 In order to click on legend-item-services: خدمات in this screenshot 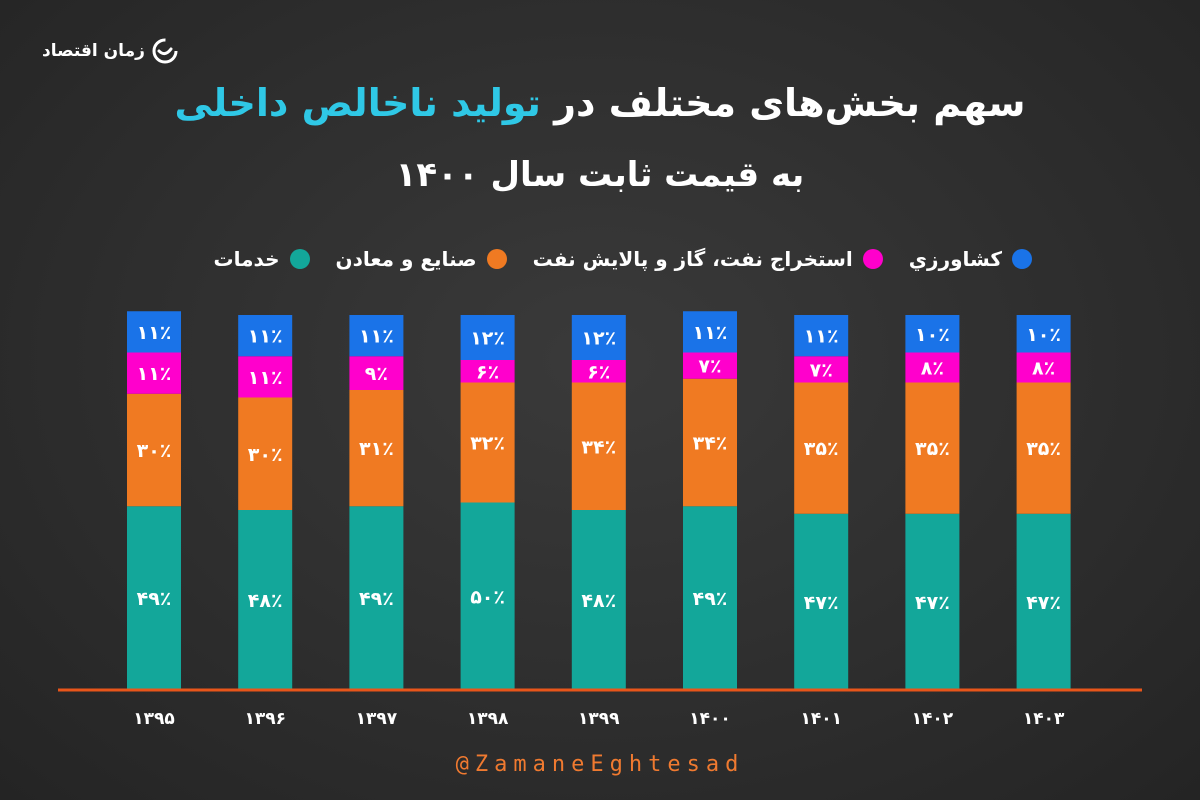, I will do `click(262, 259)`.